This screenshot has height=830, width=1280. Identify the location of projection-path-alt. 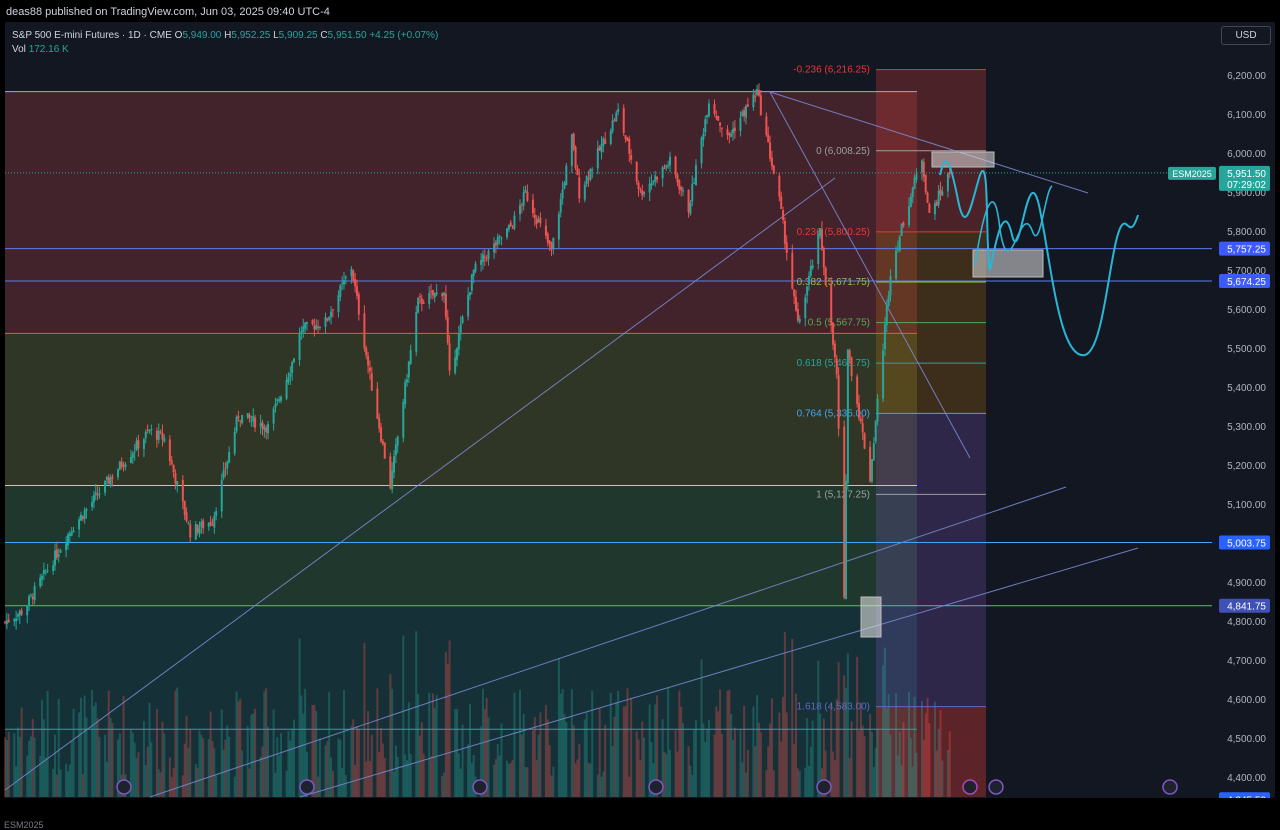
(1013, 225).